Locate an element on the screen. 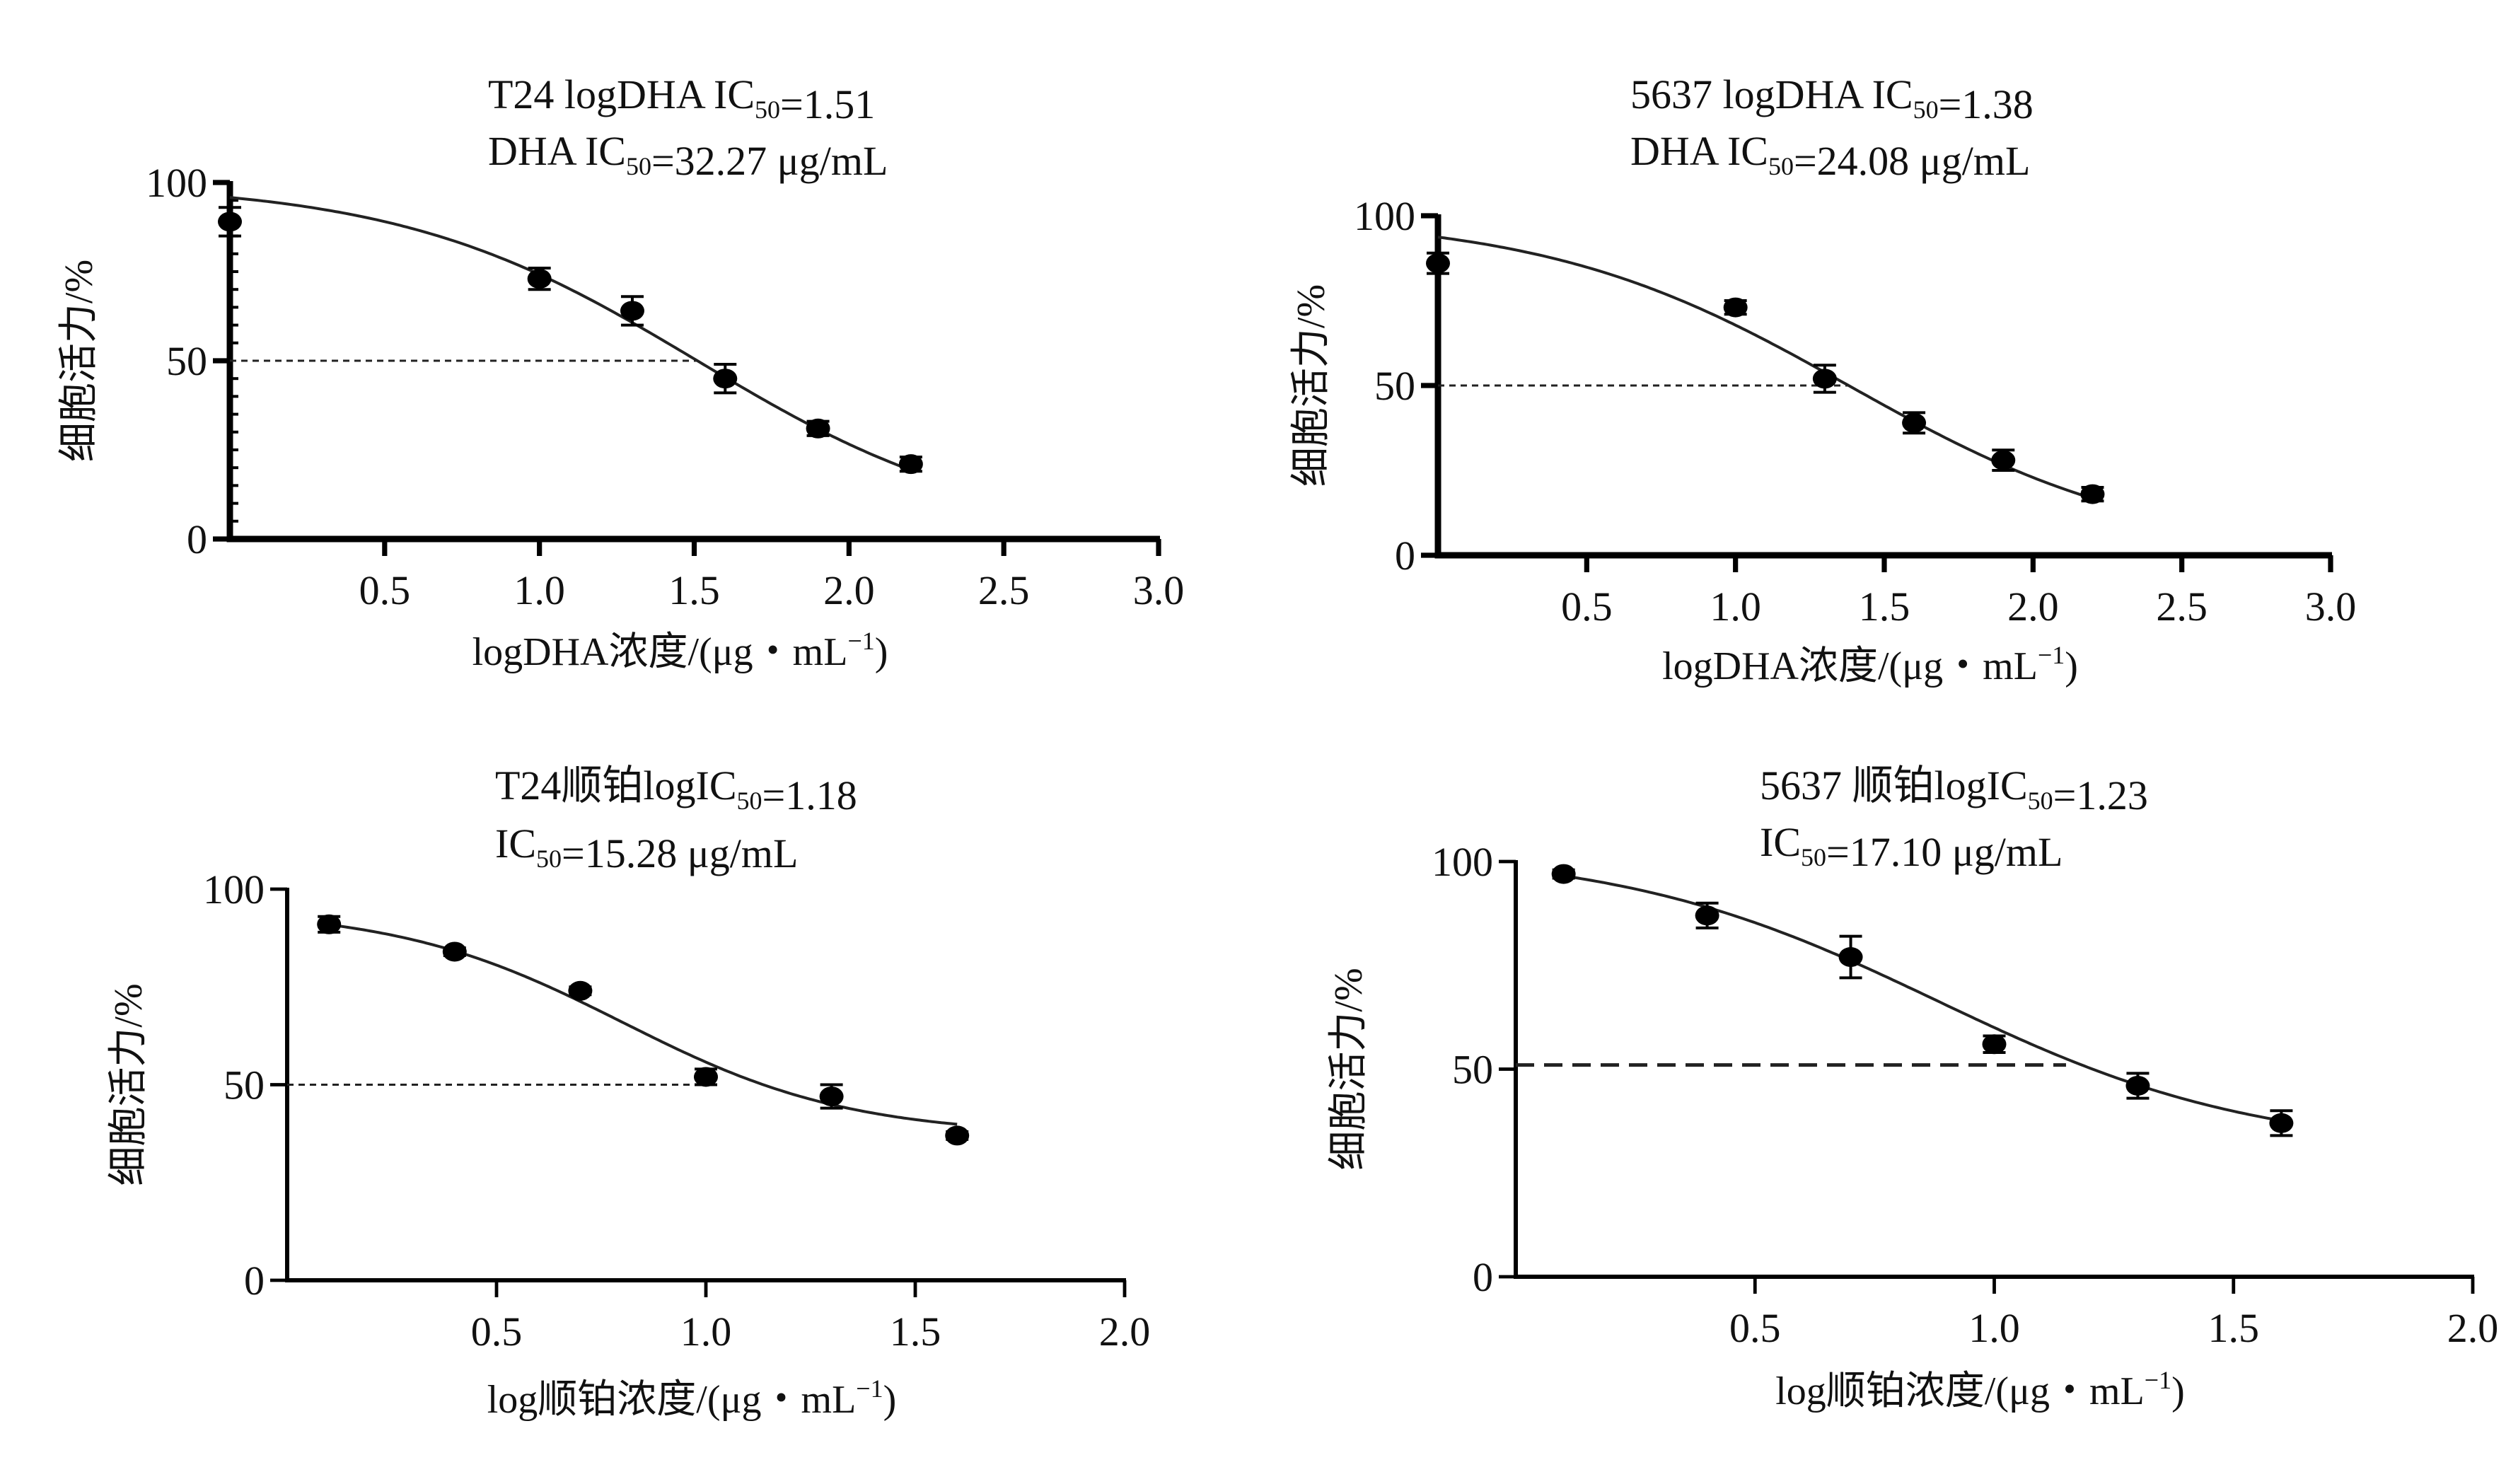 The width and height of the screenshot is (2506, 1484). chart-title-line-2: IC50=15.28 μg/mL is located at coordinates (646, 849).